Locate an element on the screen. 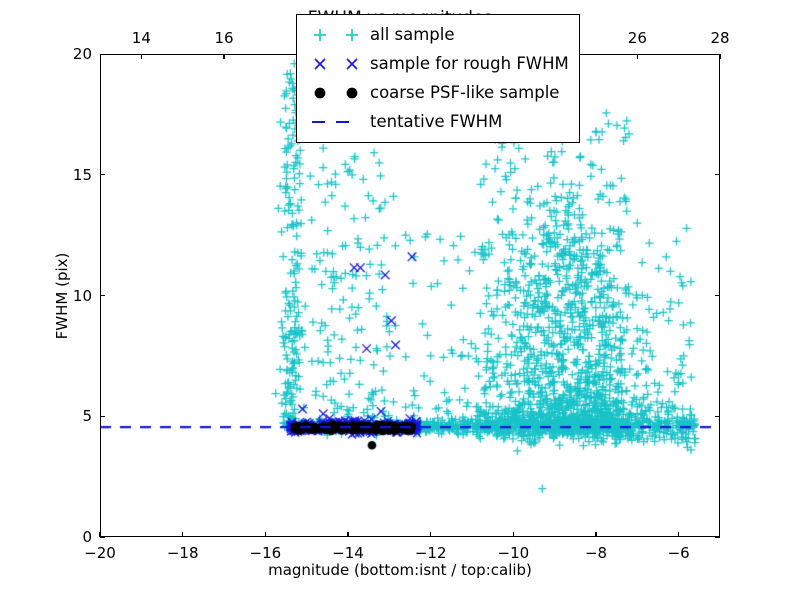 This screenshot has width=800, height=600. legend-item-all-sample: all sample is located at coordinates (436, 34).